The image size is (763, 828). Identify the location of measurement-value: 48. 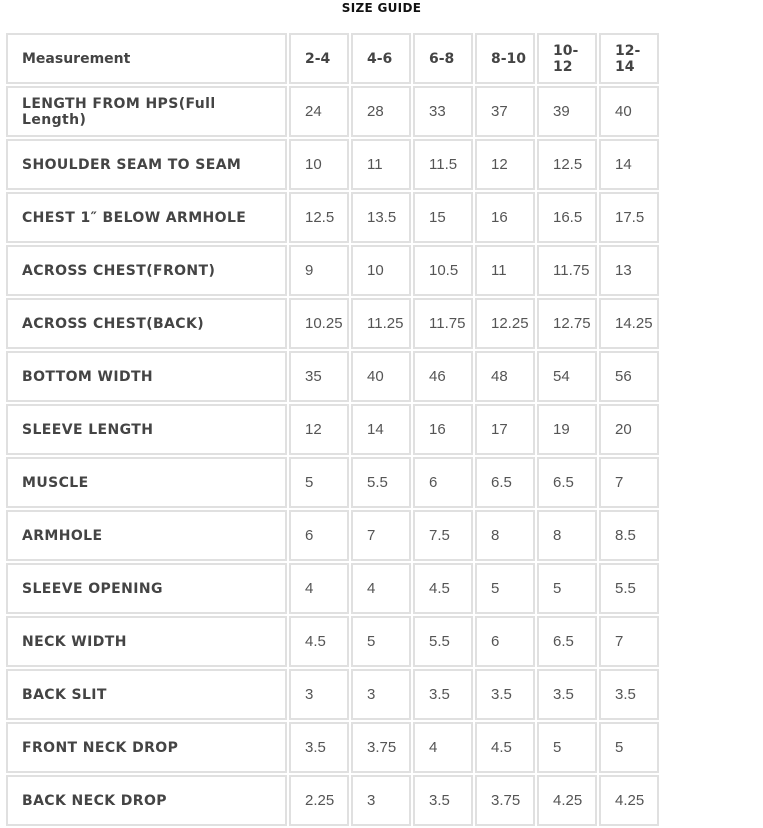
(505, 376).